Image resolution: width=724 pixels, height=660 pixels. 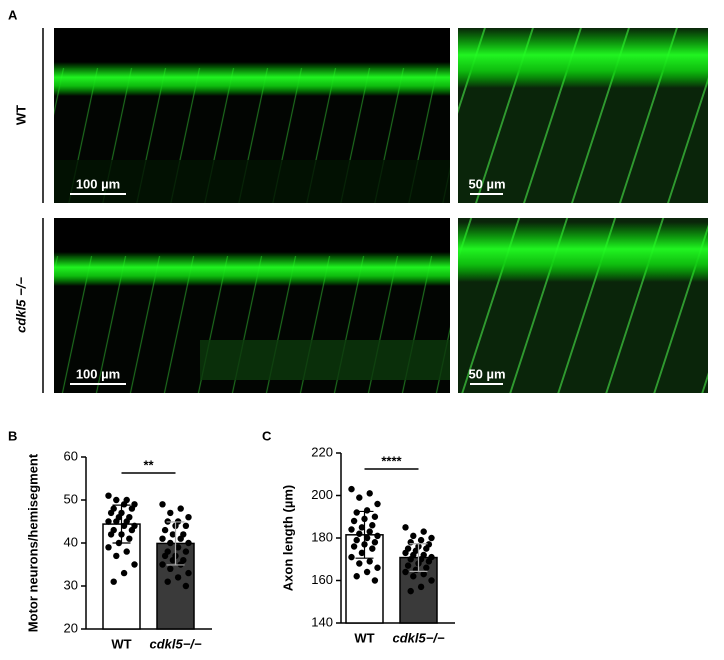 What do you see at coordinates (71, 584) in the screenshot?
I see `y-tick-label: 30` at bounding box center [71, 584].